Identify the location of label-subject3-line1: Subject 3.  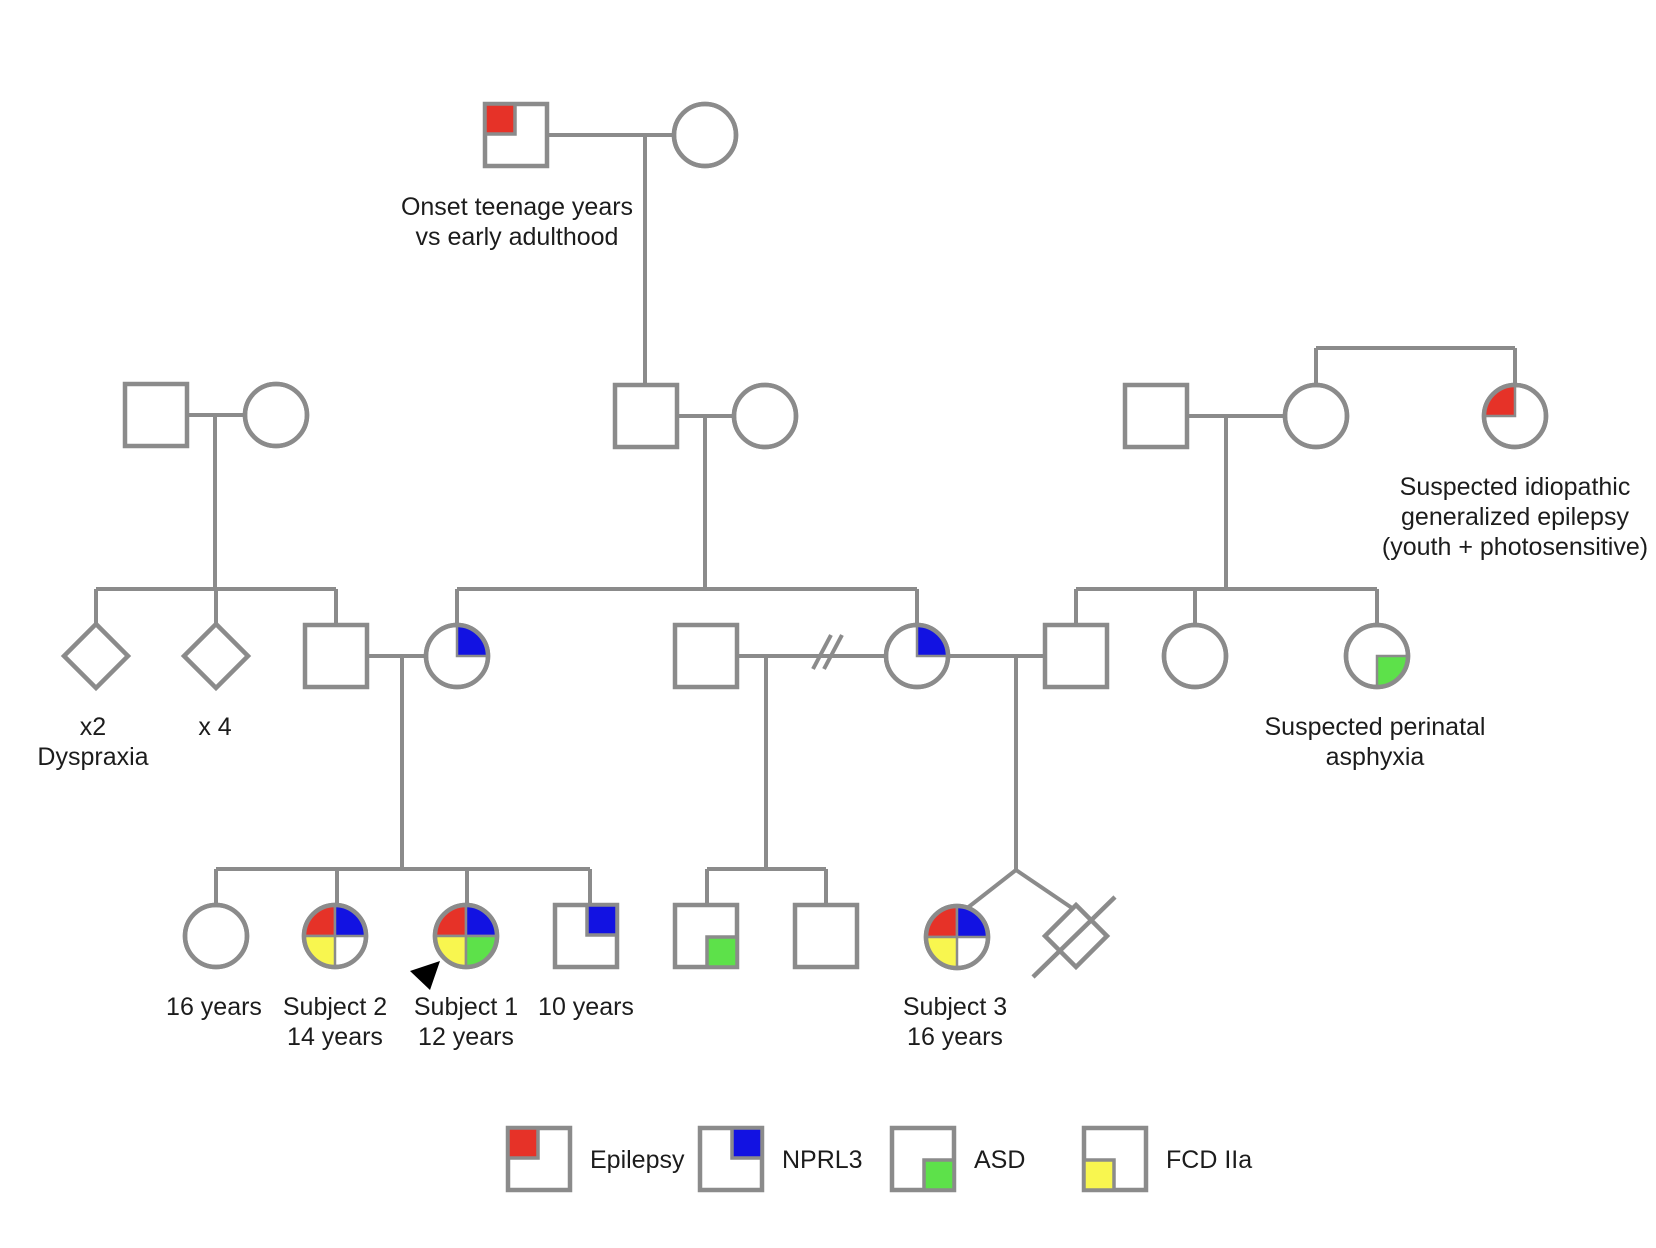
(955, 1007).